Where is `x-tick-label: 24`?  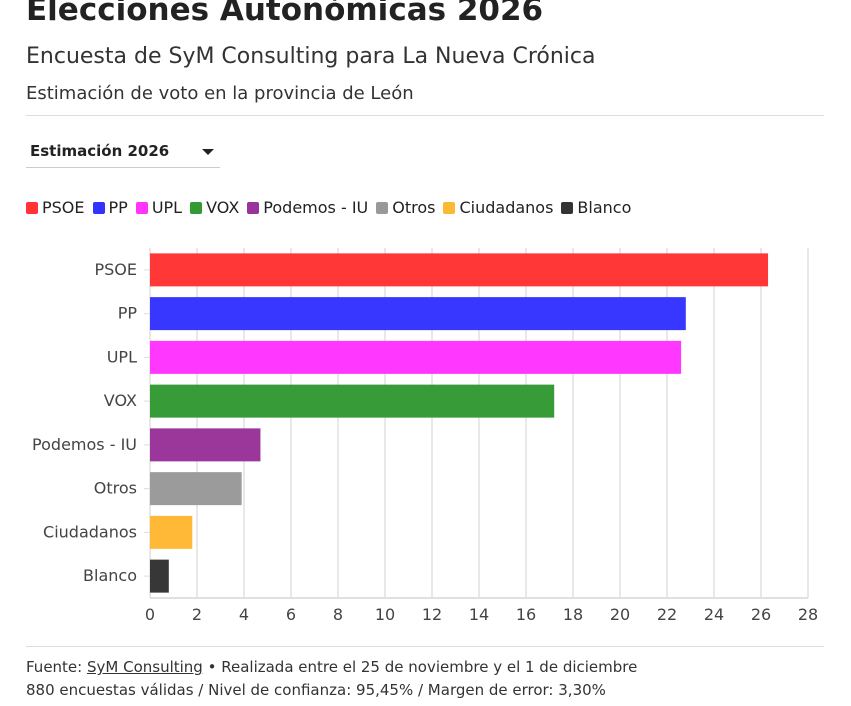
x-tick-label: 24 is located at coordinates (714, 614).